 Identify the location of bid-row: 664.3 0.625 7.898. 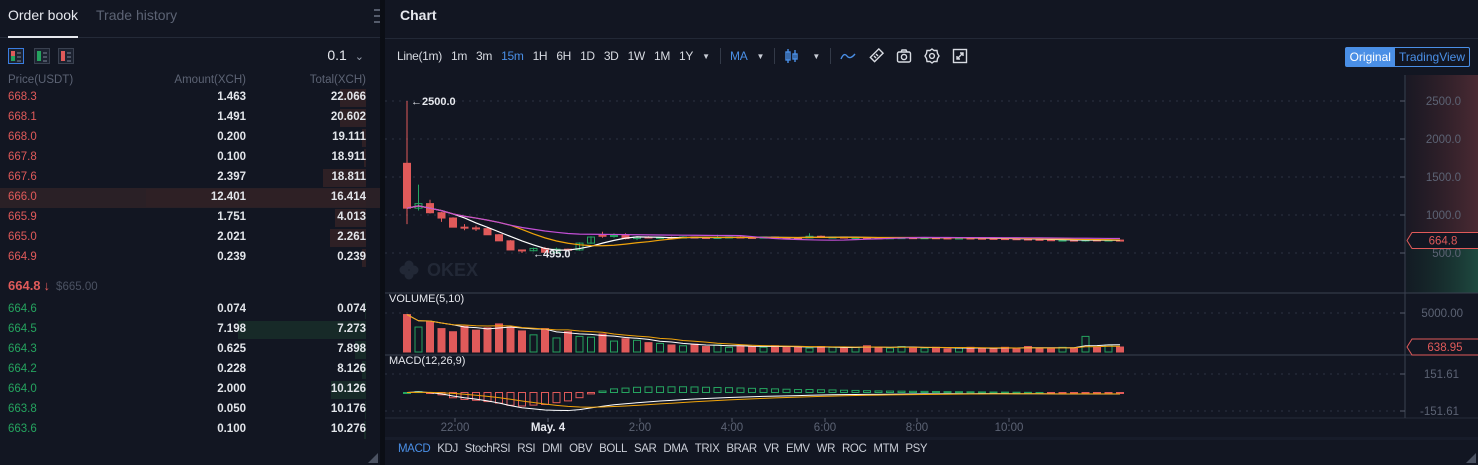
(190, 350).